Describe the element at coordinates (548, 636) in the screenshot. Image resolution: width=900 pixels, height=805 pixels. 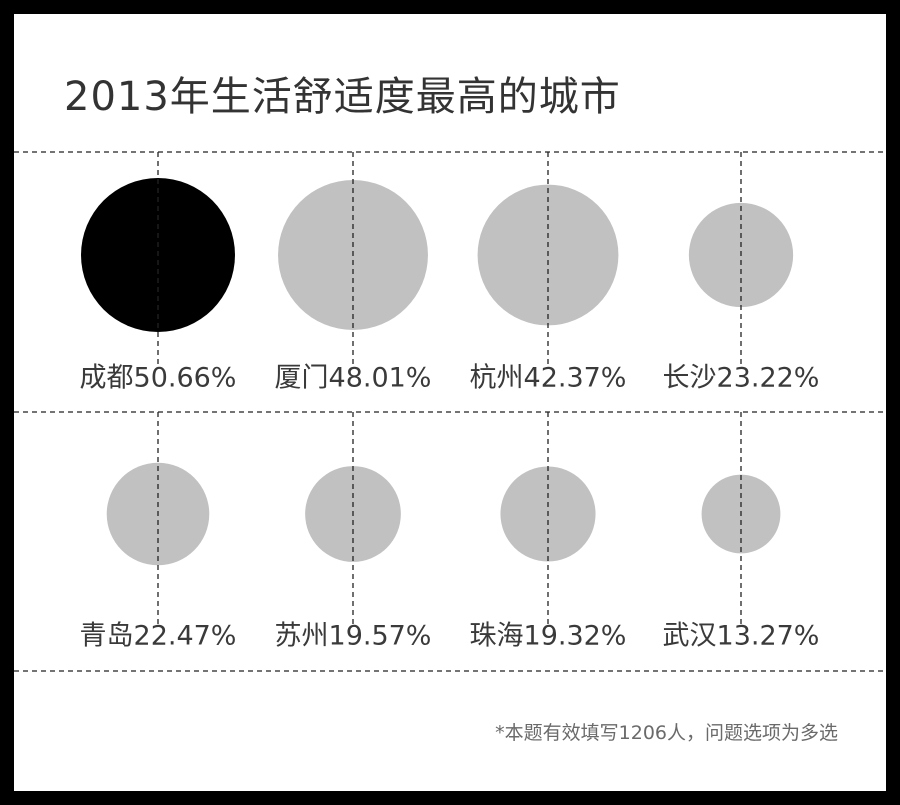
I see `city-label-7: 珠海19.32%` at that location.